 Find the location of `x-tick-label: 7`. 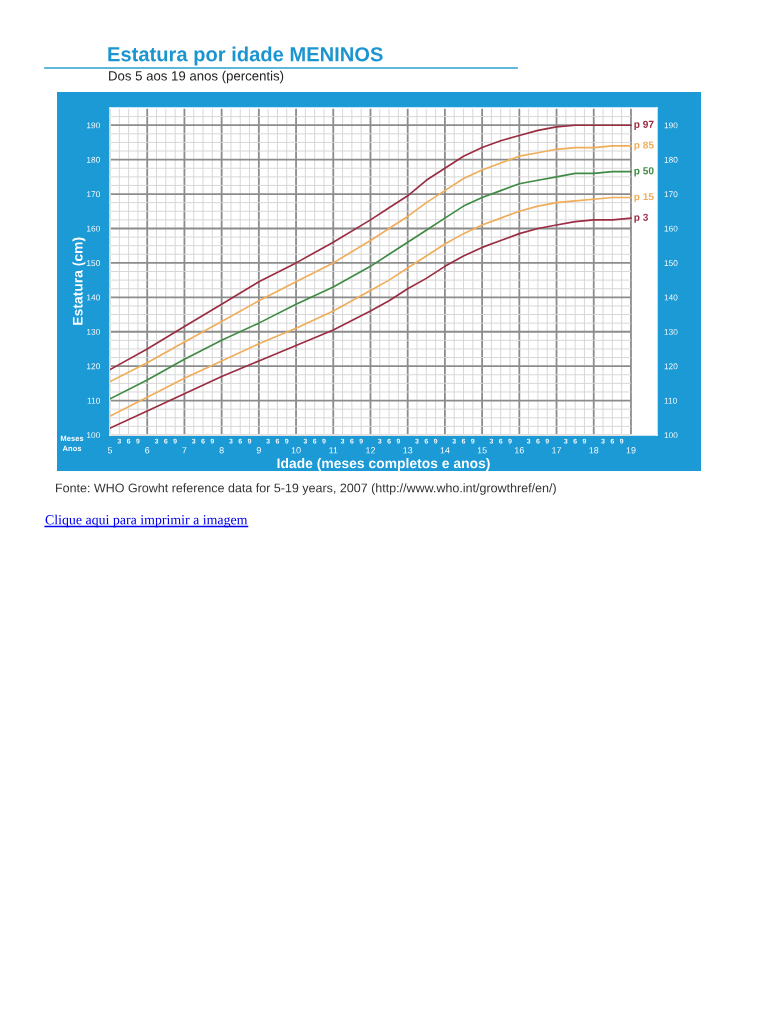

x-tick-label: 7 is located at coordinates (184, 450).